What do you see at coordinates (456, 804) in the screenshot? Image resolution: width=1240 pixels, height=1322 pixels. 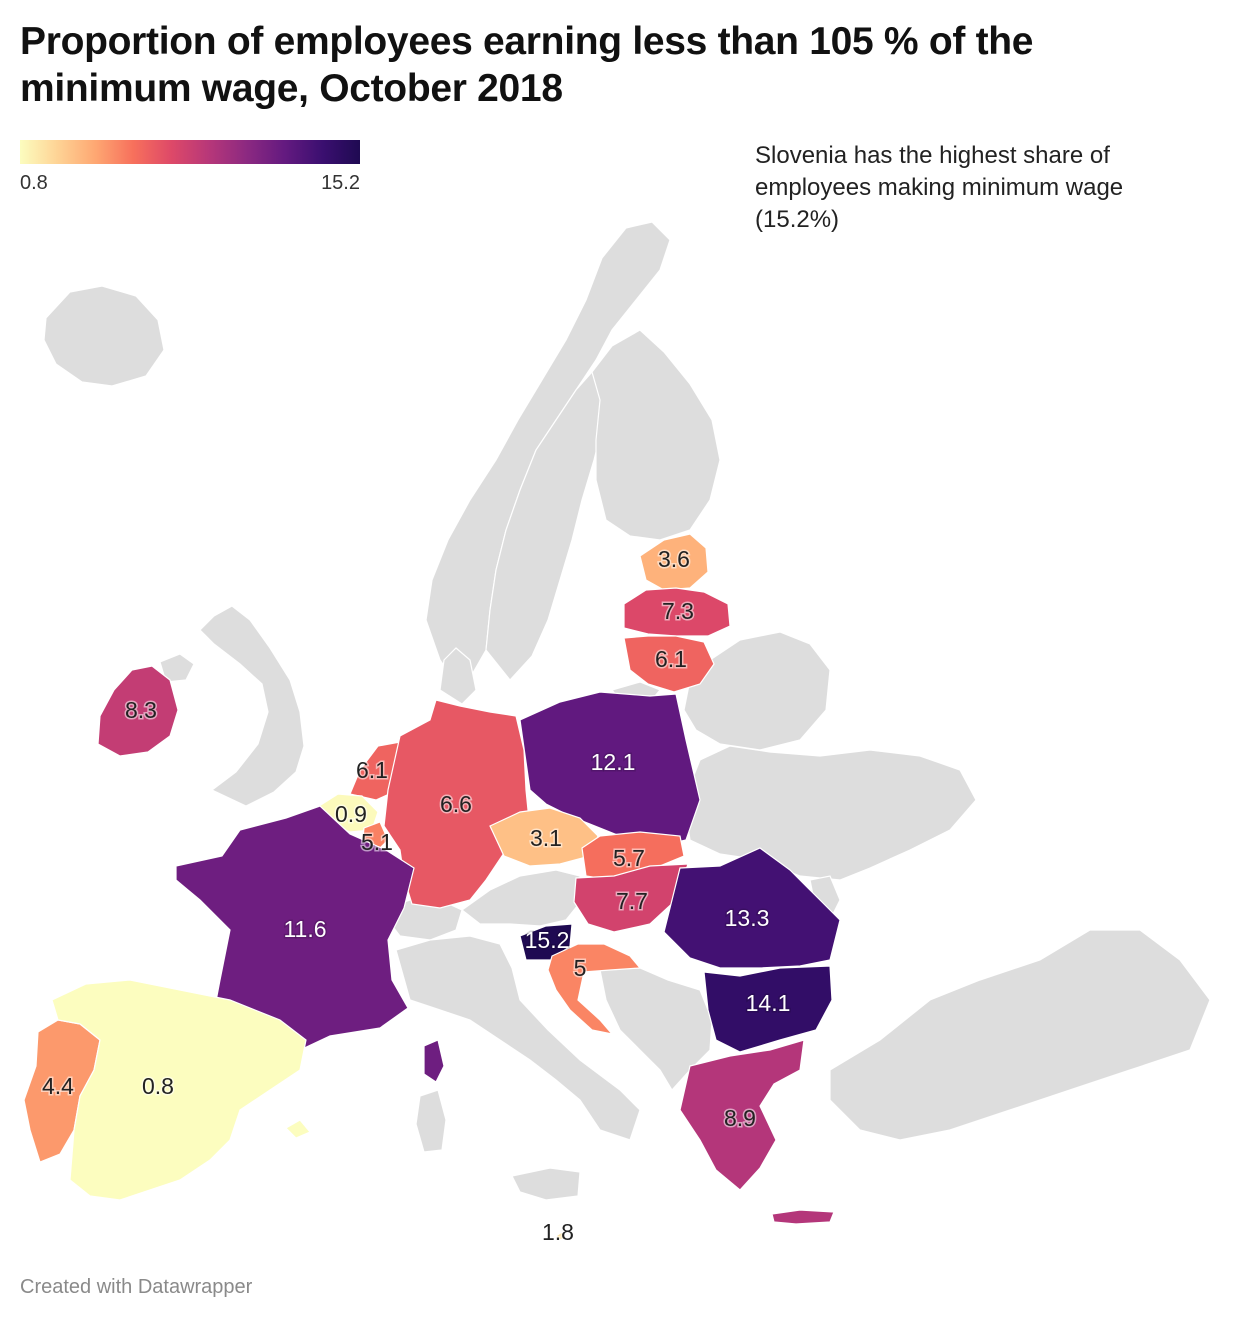 I see `label-germany: 6.6` at bounding box center [456, 804].